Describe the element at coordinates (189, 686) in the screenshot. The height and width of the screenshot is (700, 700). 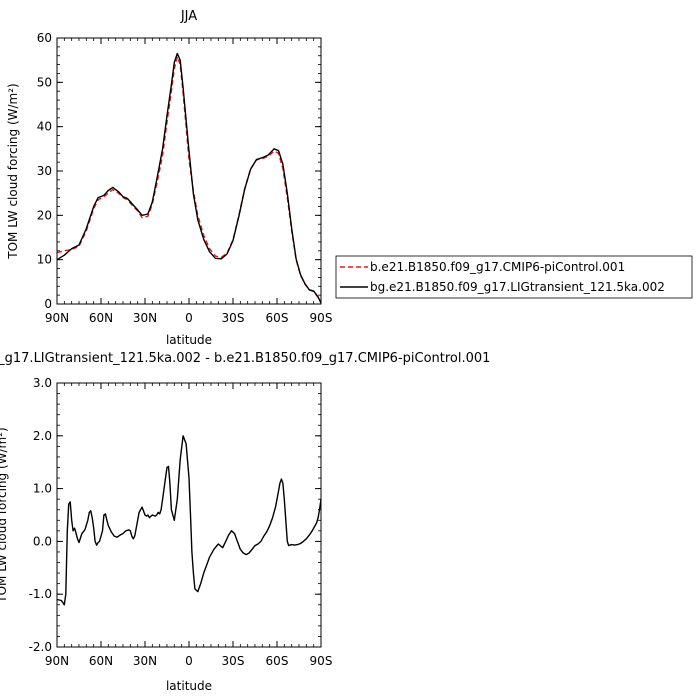
I see `bottom-x-axis-label: latitude` at that location.